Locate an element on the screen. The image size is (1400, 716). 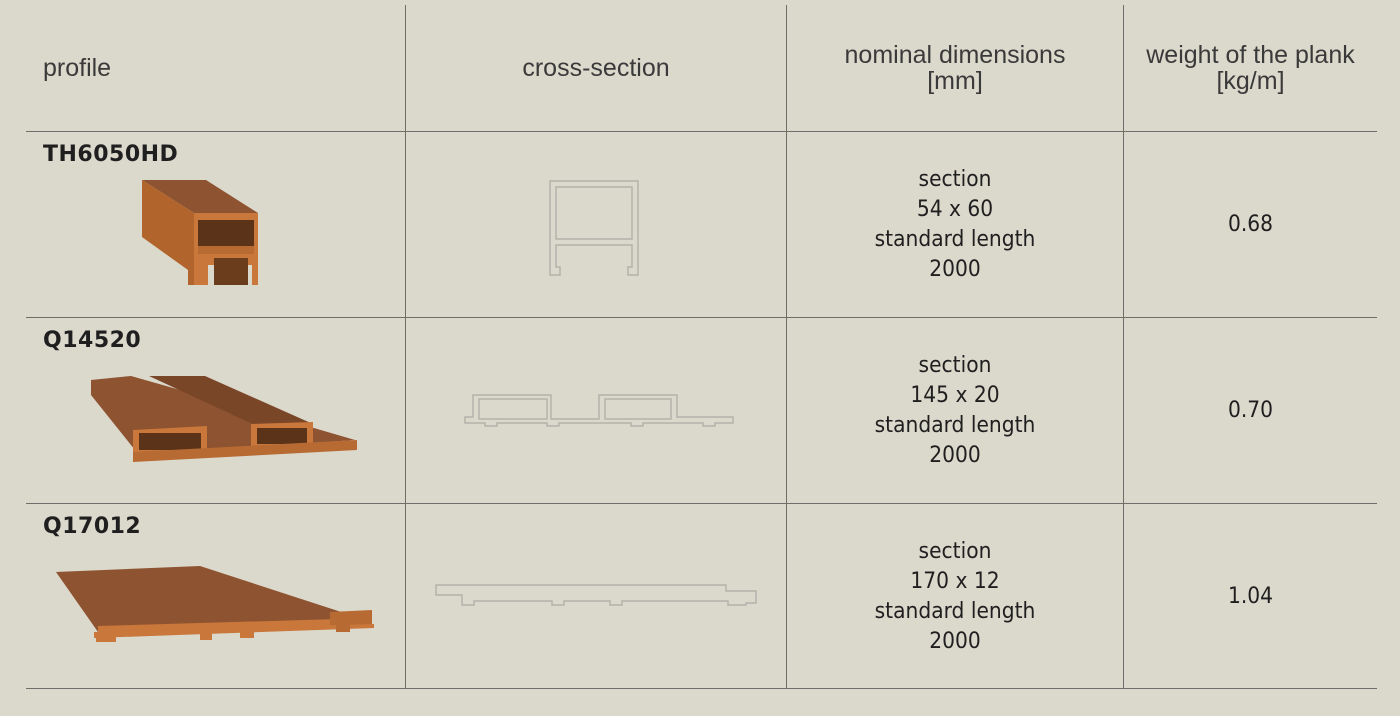
header-weight-label: weight of the plank is located at coordinates (1250, 55).